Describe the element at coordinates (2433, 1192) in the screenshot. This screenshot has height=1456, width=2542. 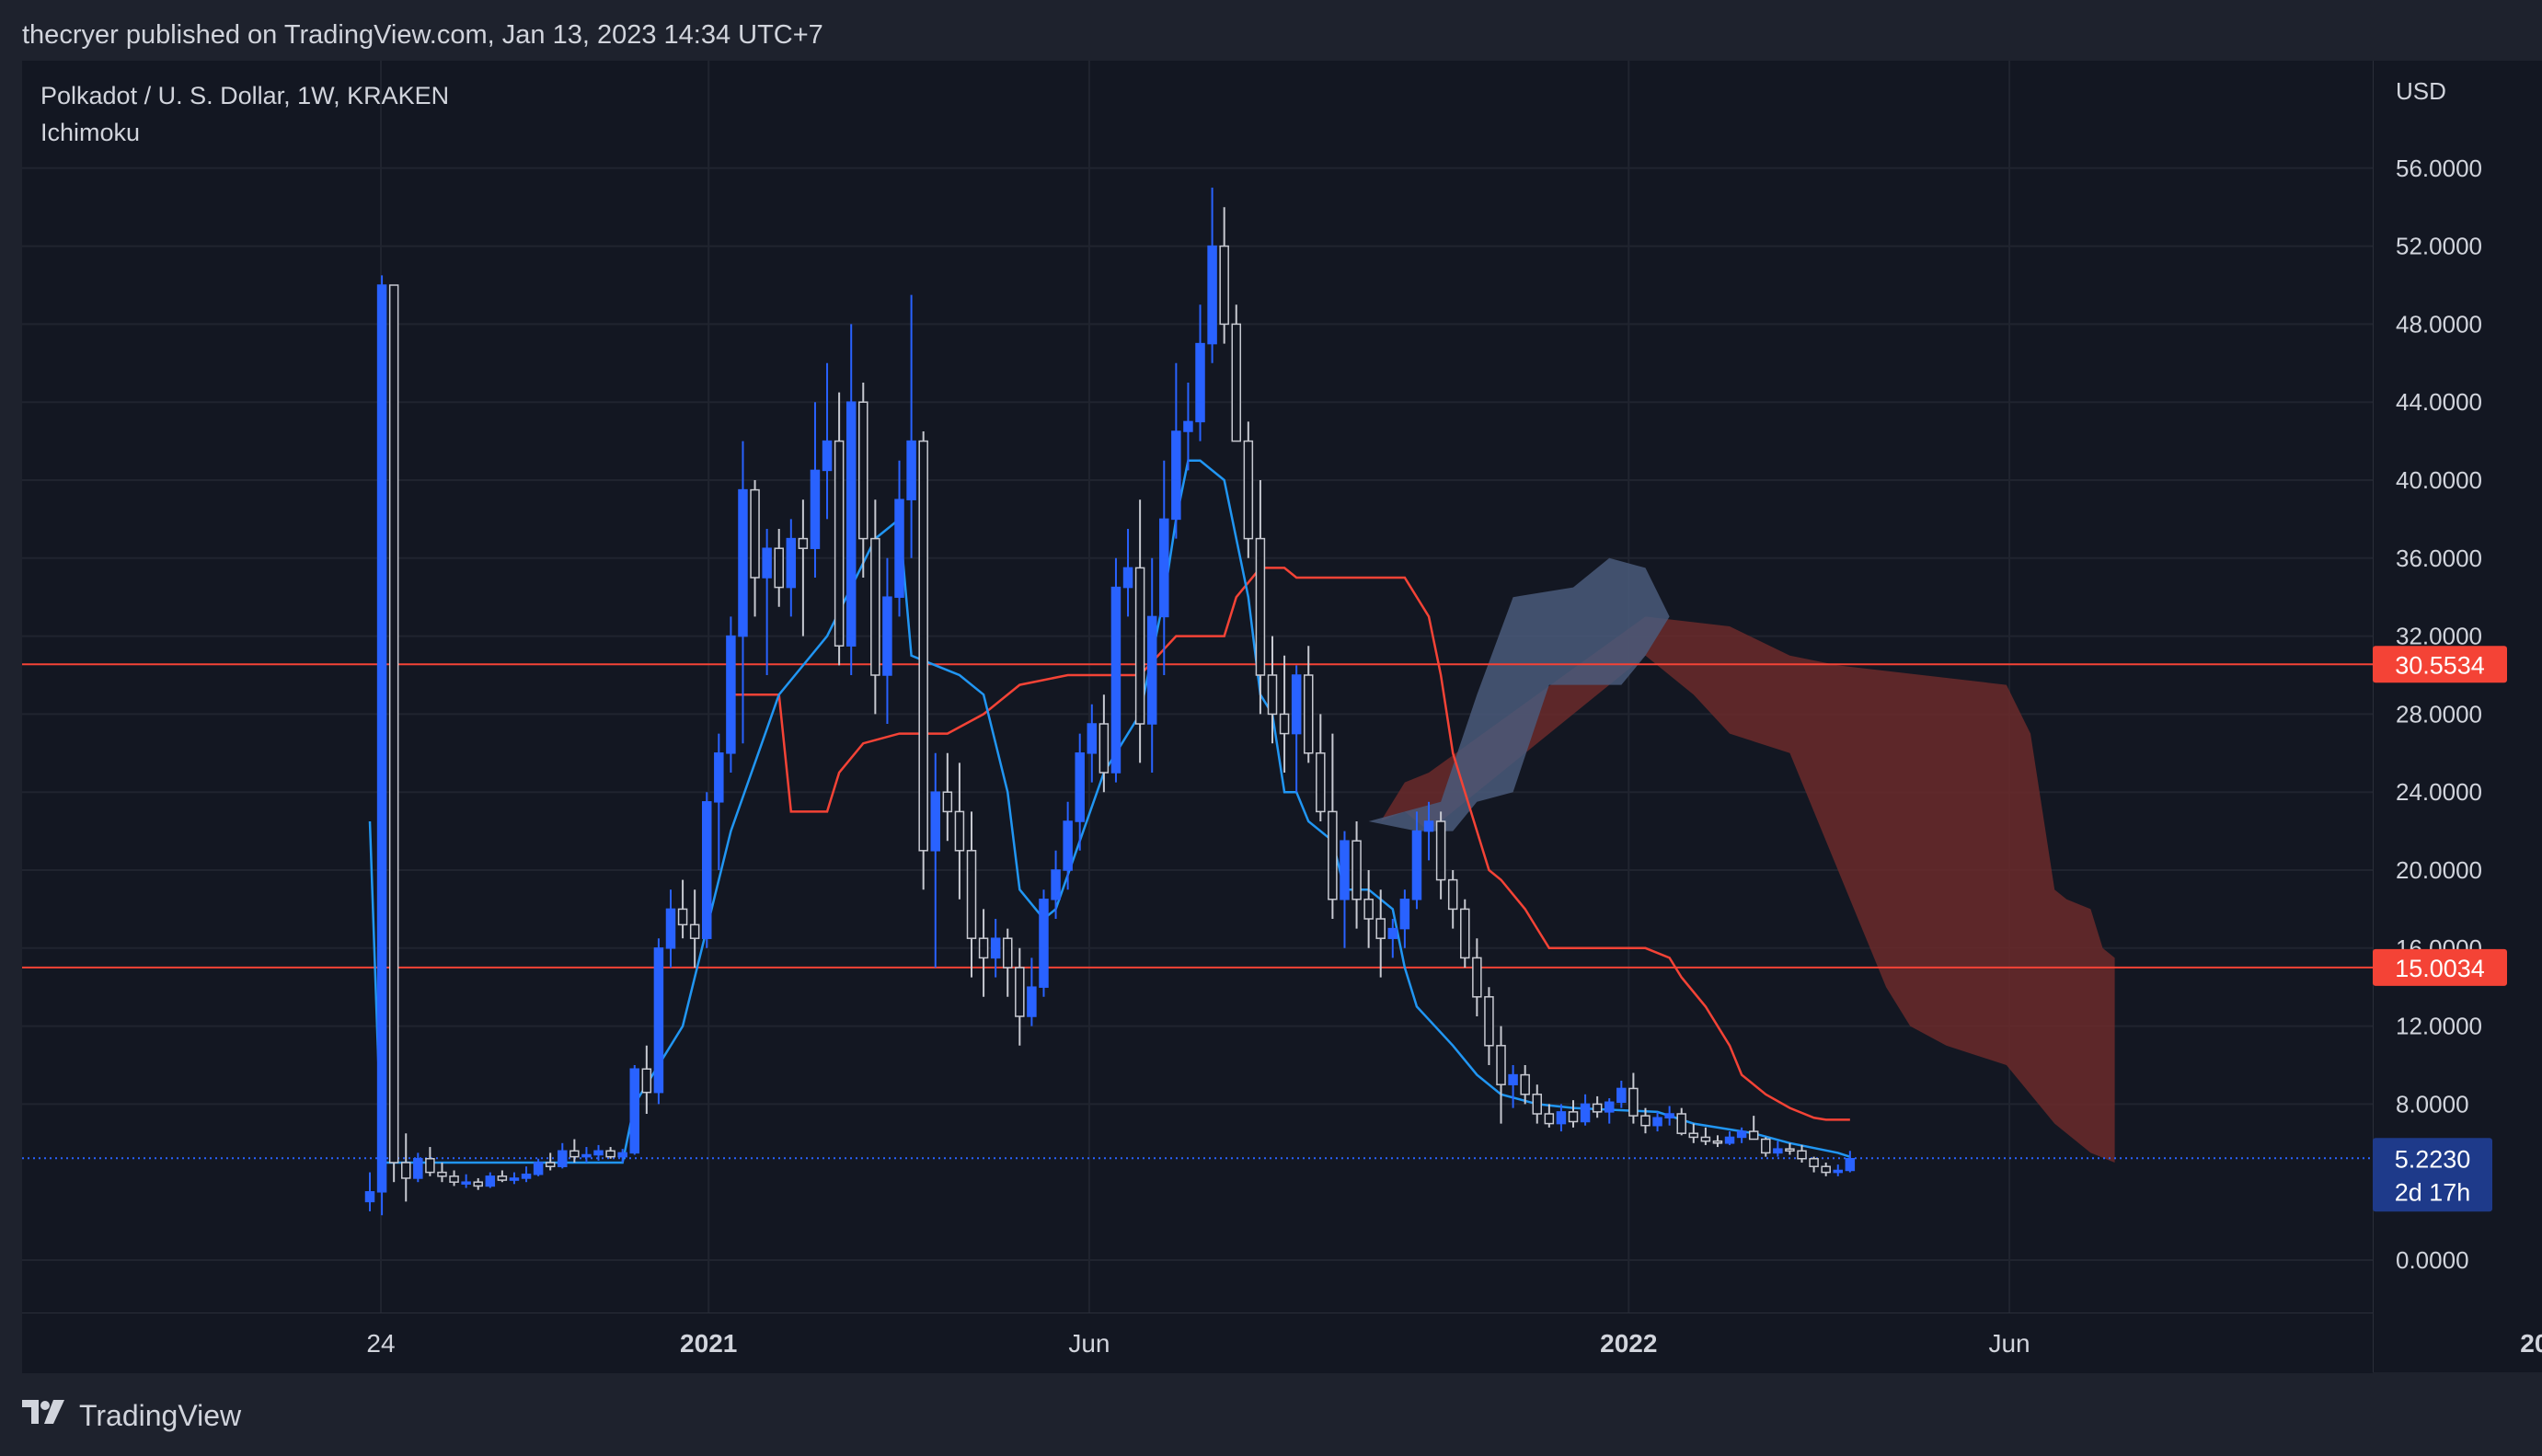
I see `bar-countdown-label: 2d 17h` at that location.